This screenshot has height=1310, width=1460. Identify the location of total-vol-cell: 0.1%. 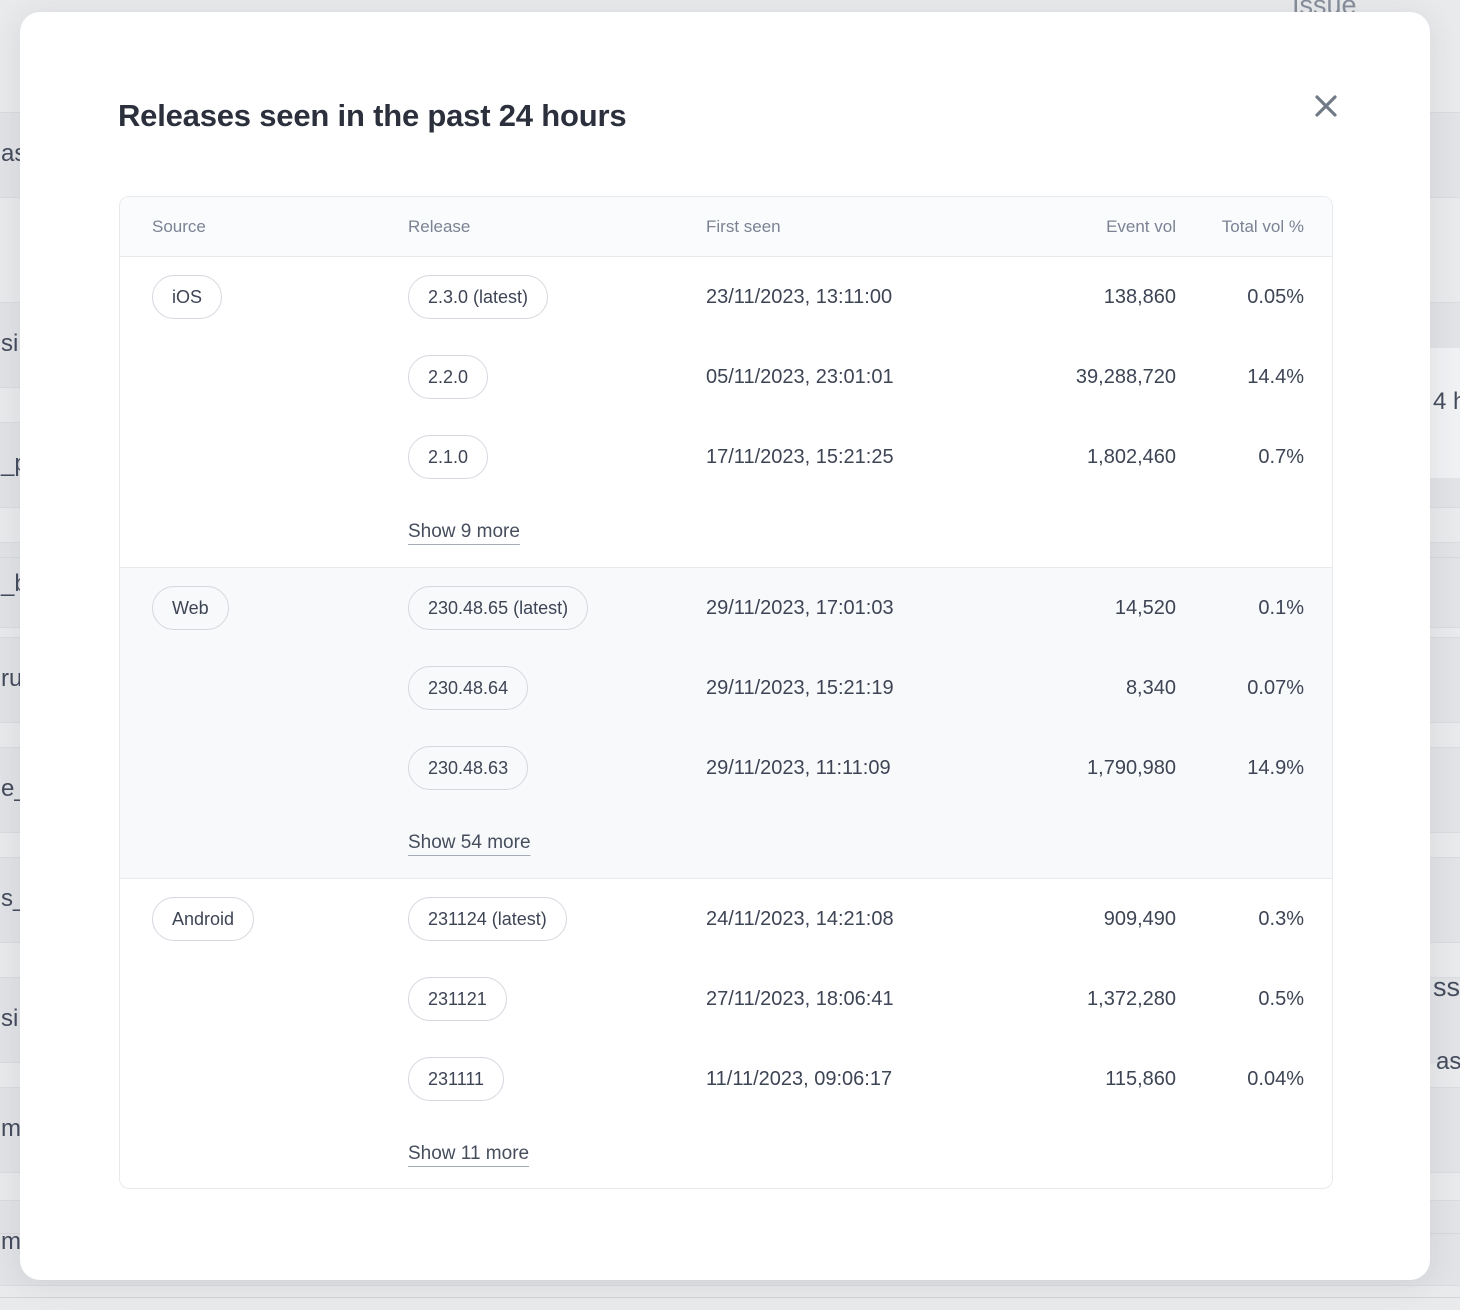
(1281, 607).